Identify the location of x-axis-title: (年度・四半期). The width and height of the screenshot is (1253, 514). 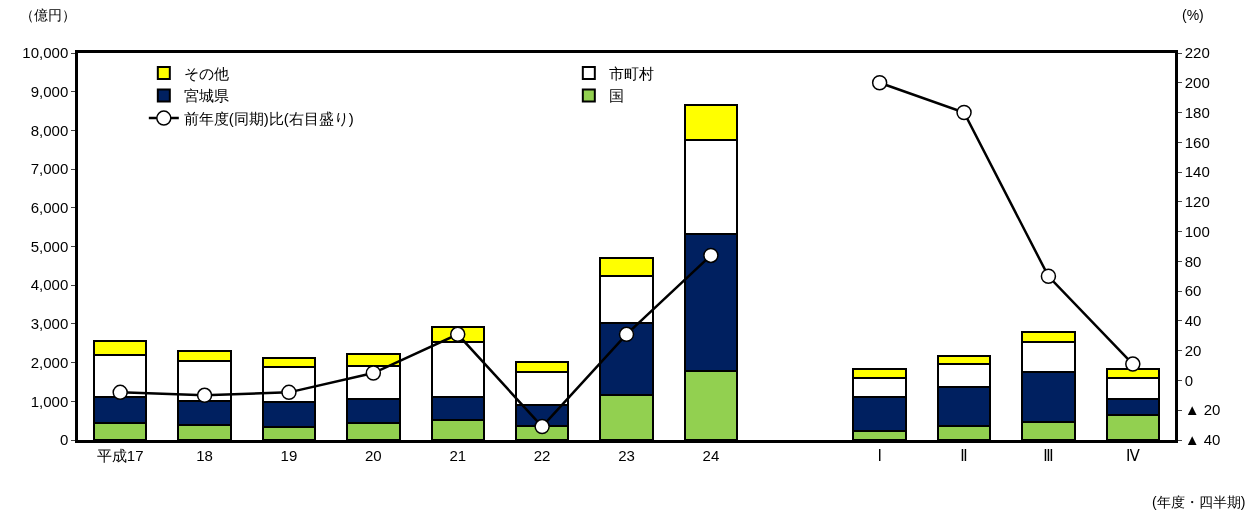
(1199, 502).